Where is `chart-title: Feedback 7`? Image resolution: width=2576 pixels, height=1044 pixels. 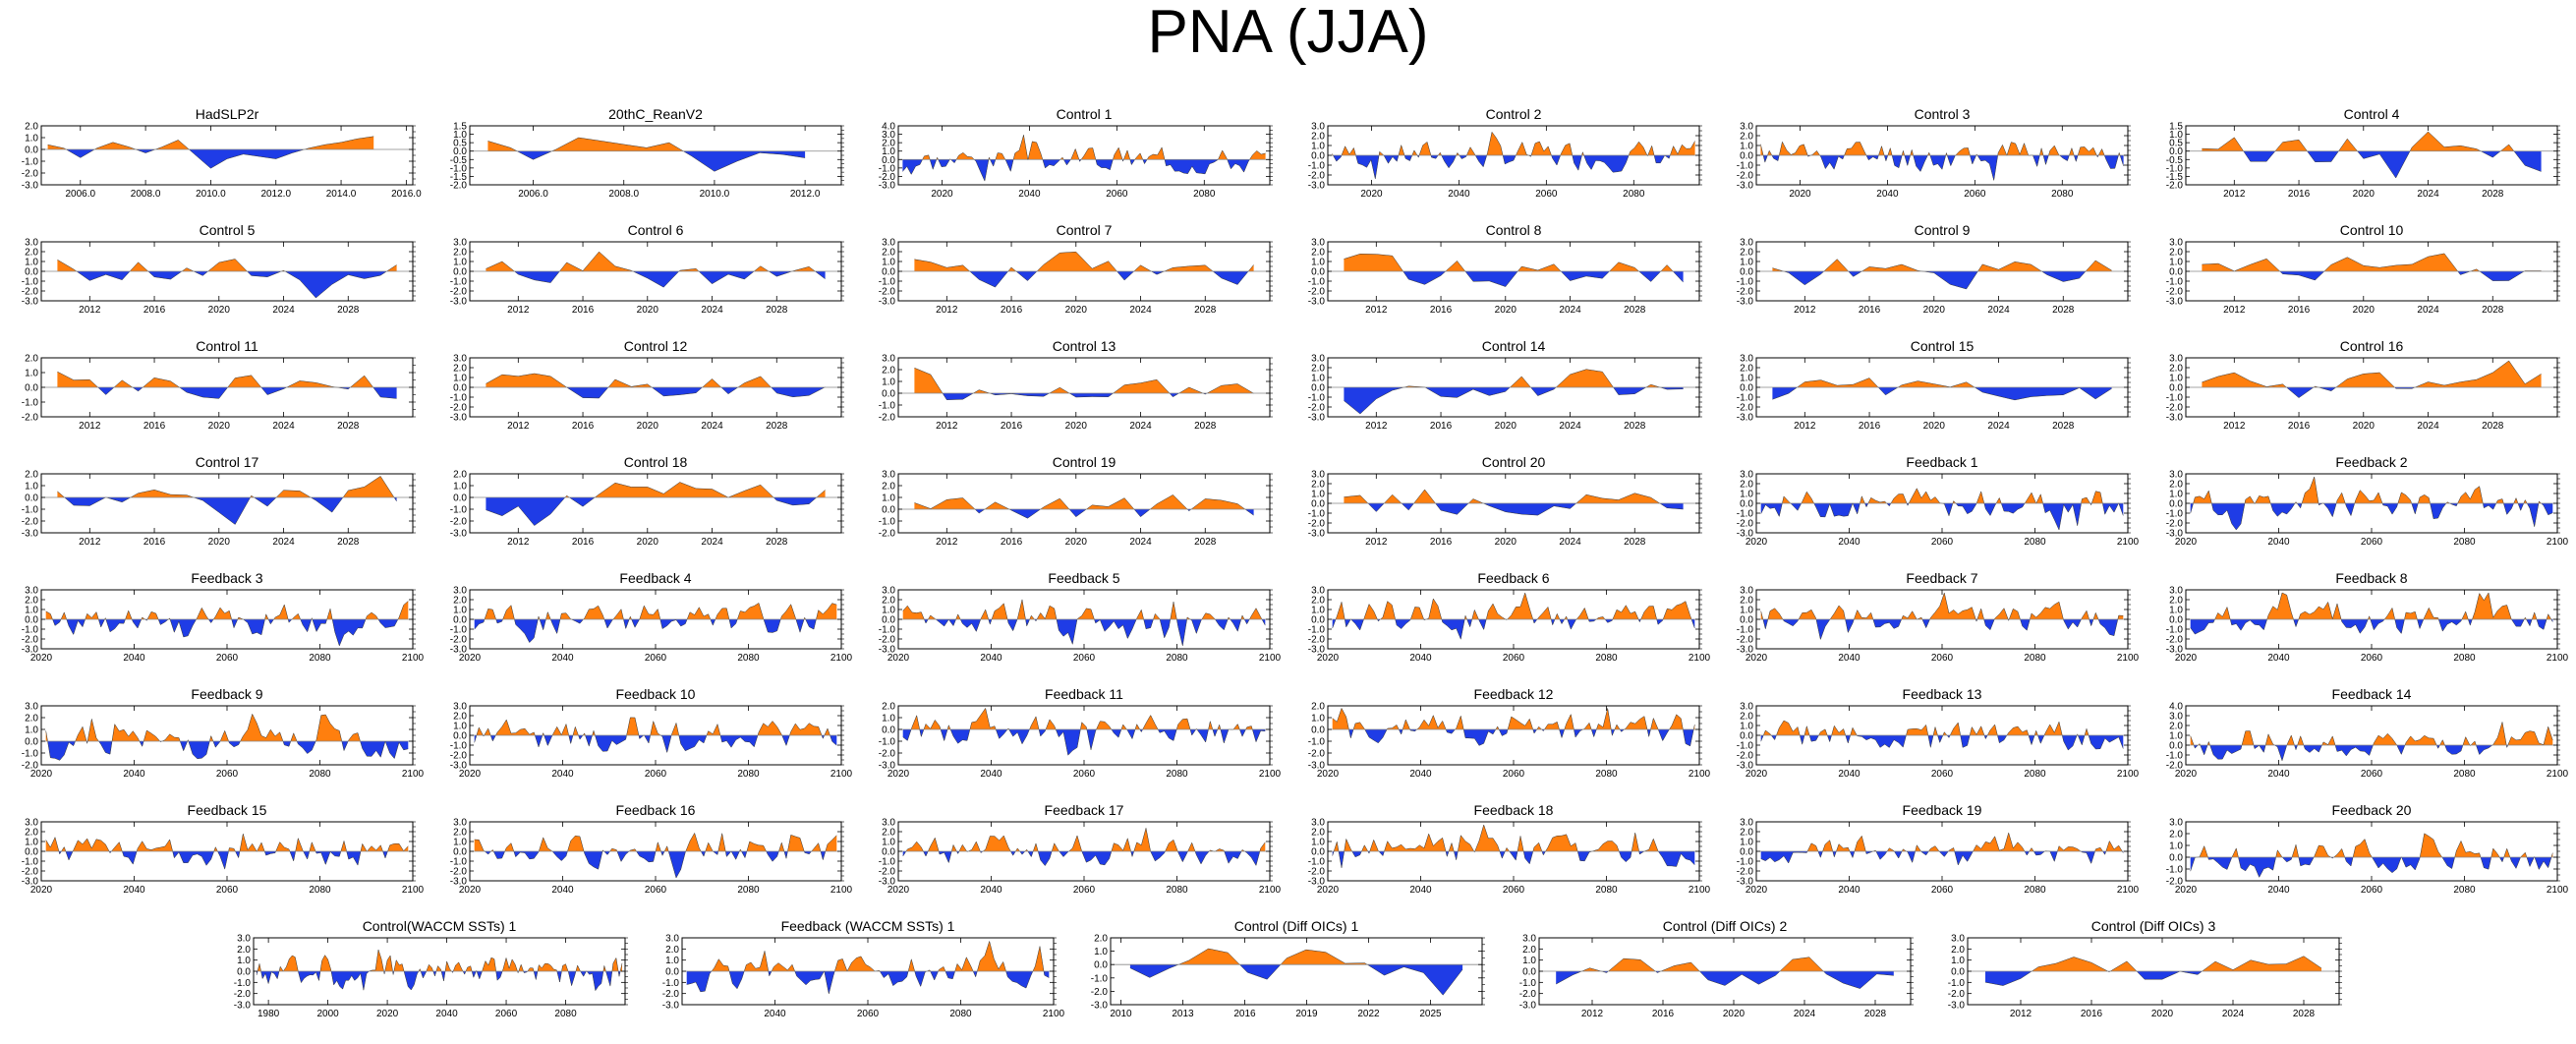
chart-title: Feedback 7 is located at coordinates (1941, 578).